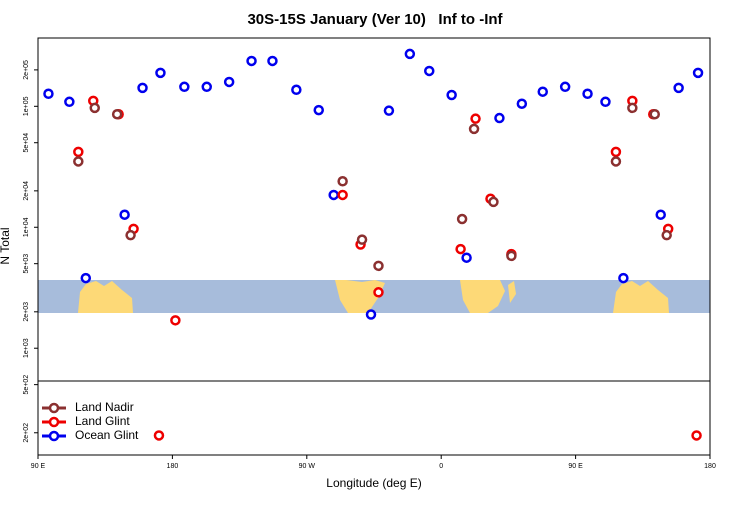 The height and width of the screenshot is (505, 750). Describe the element at coordinates (26, 70) in the screenshot. I see `y-tick-label: 2e+05` at that location.